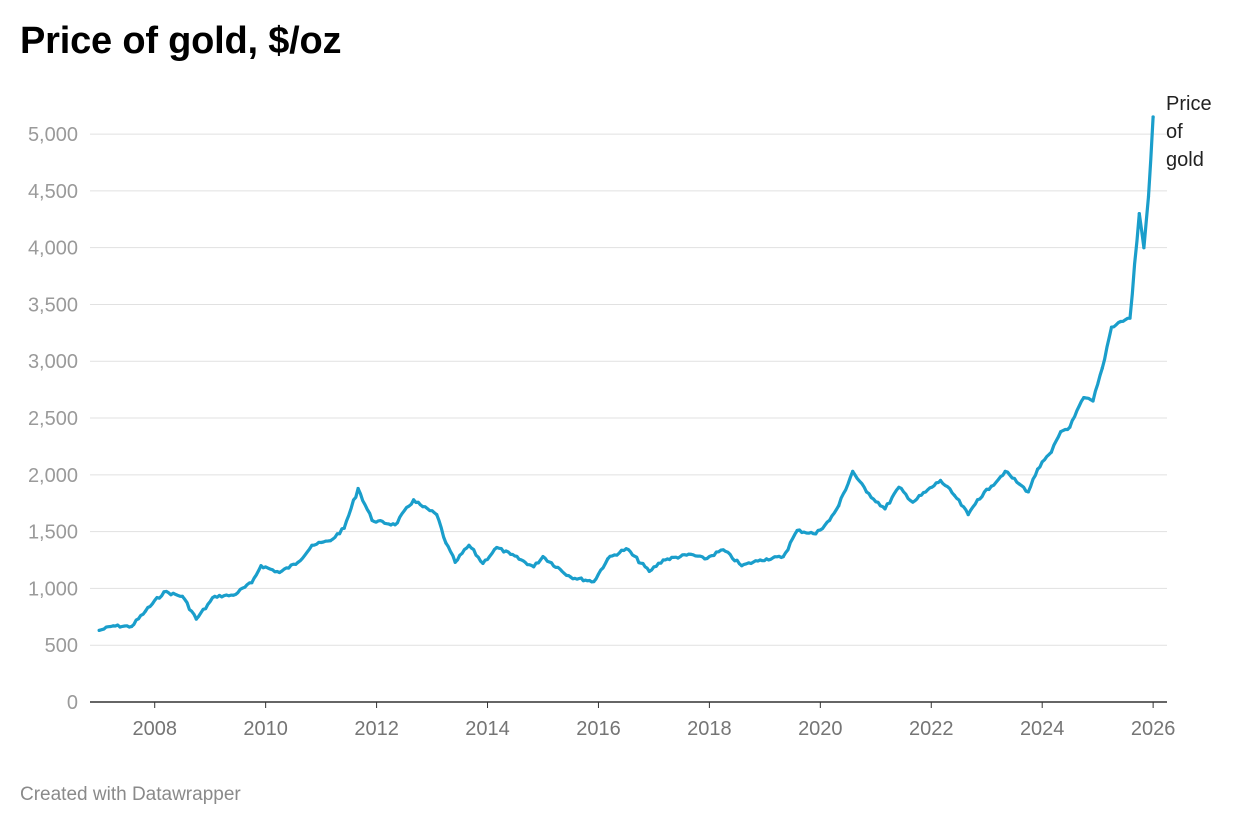 Image resolution: width=1240 pixels, height=828 pixels. I want to click on x-tick-label: 2016, so click(598, 729).